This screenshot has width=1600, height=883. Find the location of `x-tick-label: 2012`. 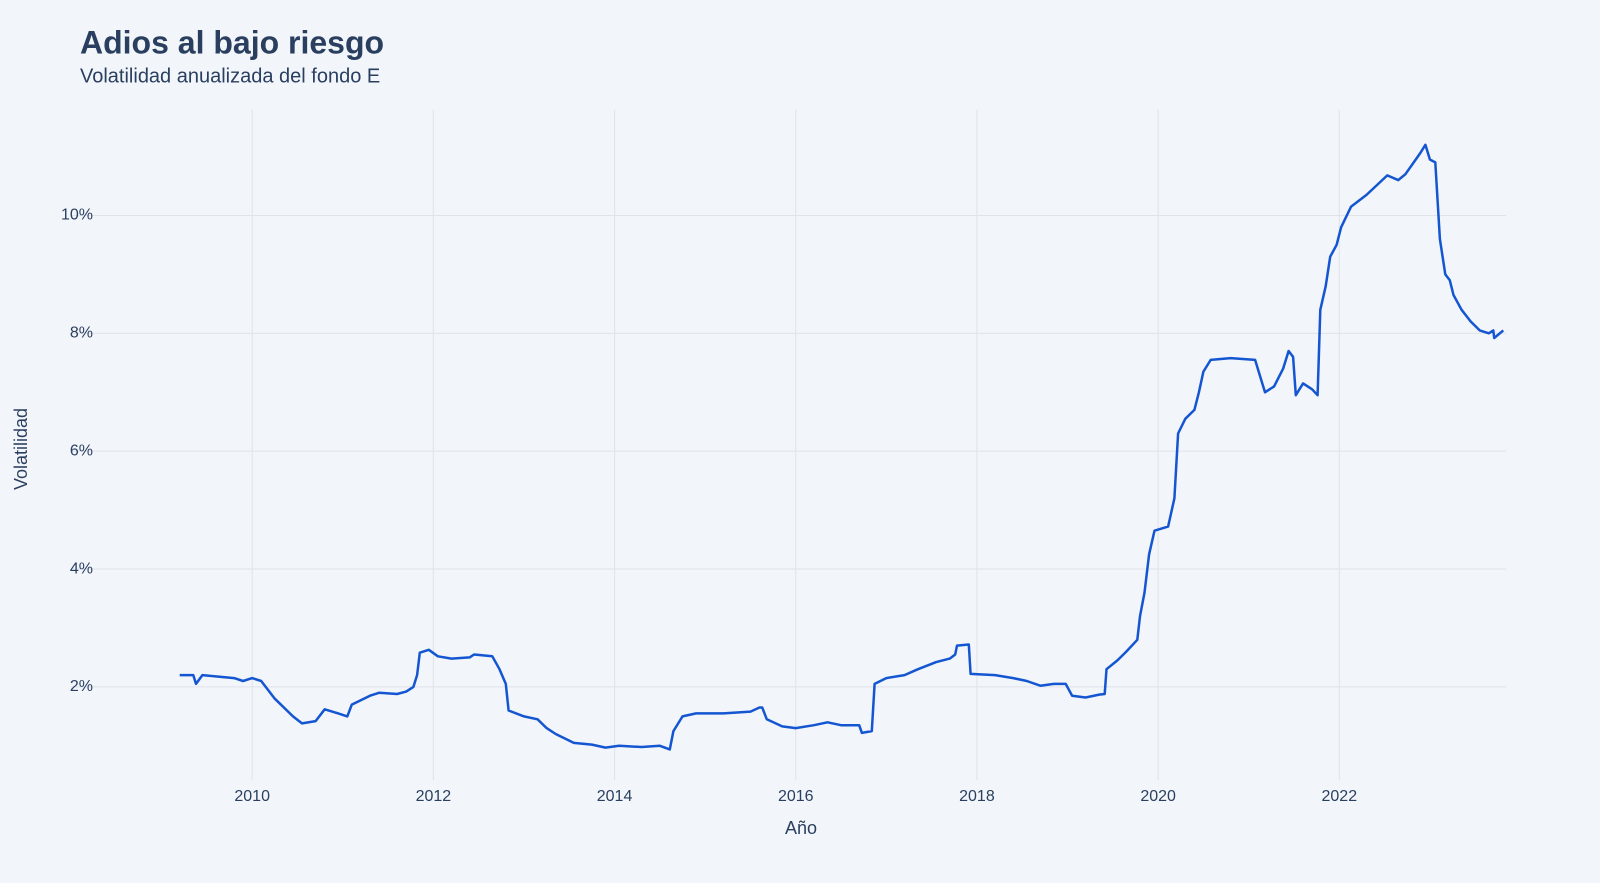

x-tick-label: 2012 is located at coordinates (434, 796).